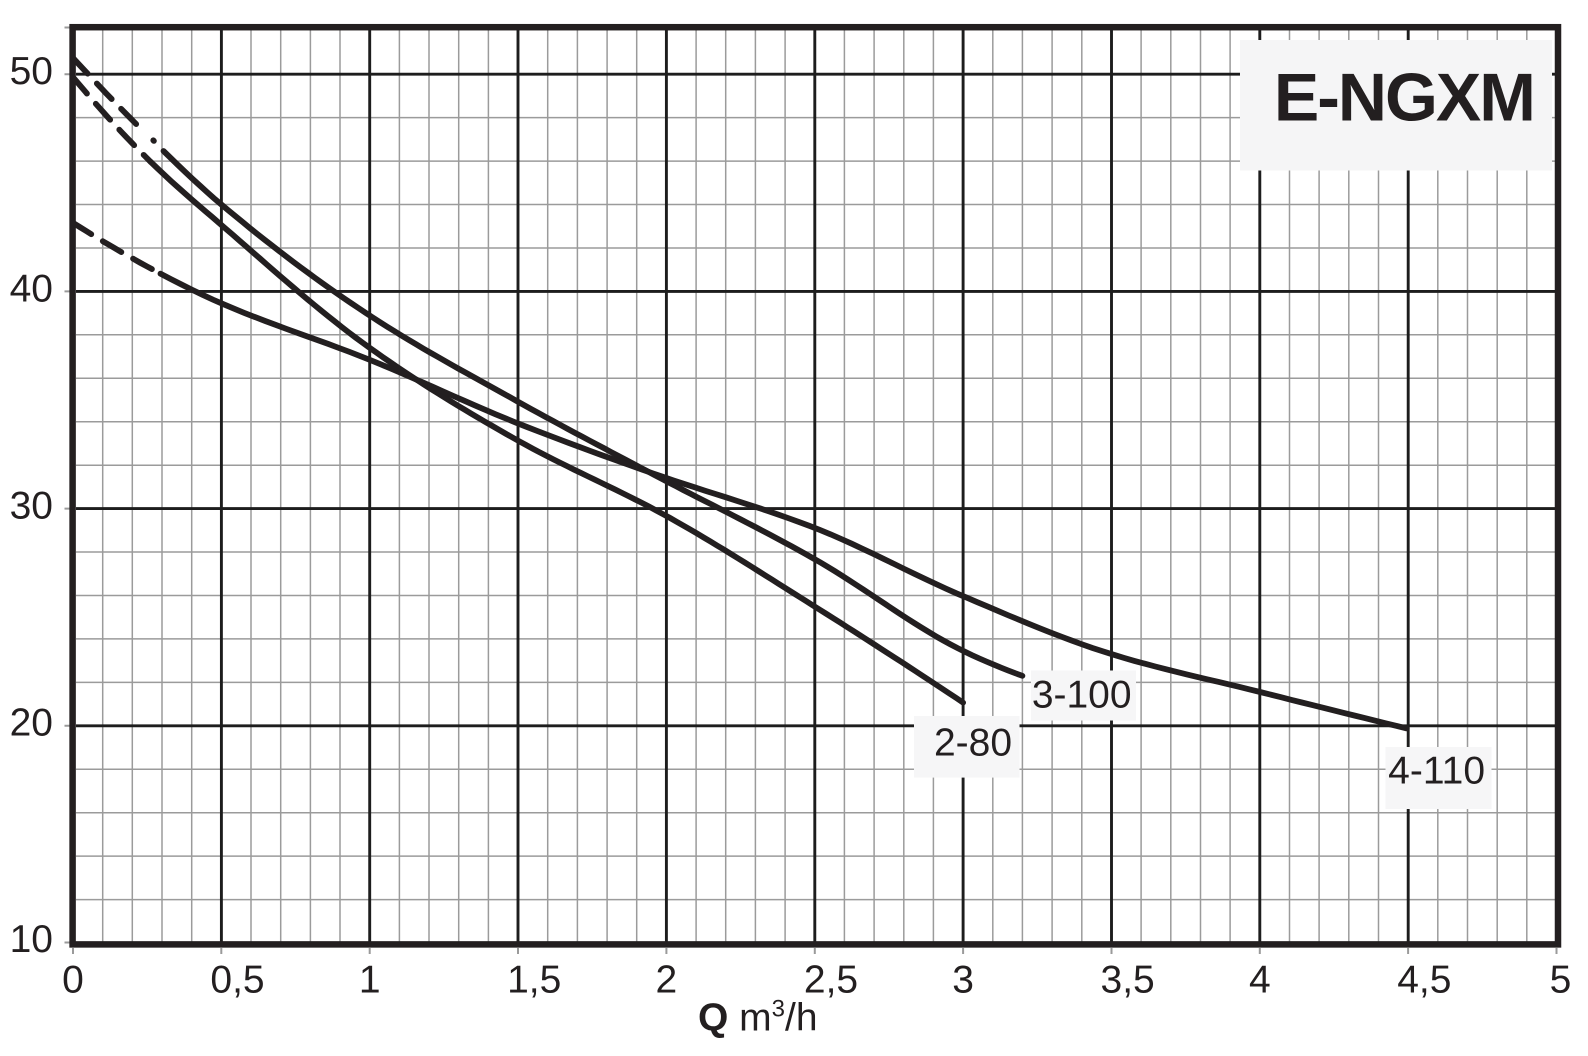 This screenshot has width=1588, height=1056. Describe the element at coordinates (1424, 980) in the screenshot. I see `svg-text: 4,5` at that location.